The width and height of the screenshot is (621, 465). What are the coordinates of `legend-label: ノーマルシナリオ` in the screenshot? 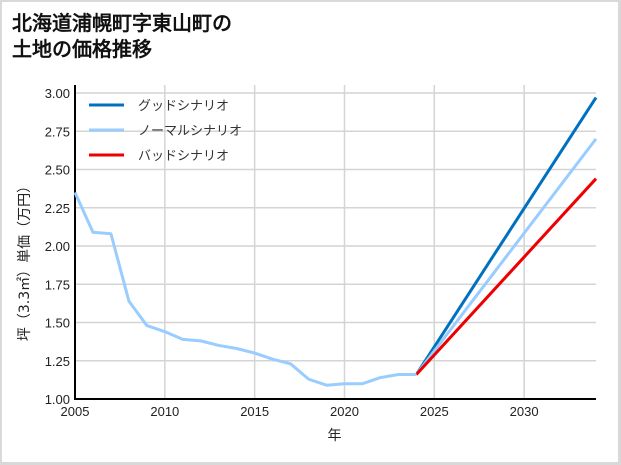 It's located at (190, 131).